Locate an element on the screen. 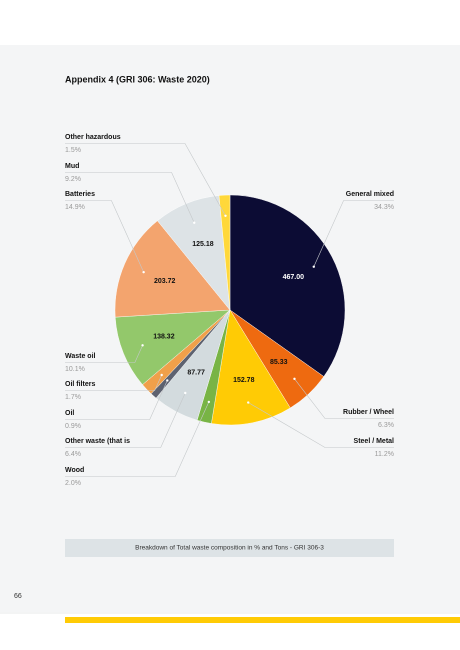 This screenshot has width=460, height=650. caption-box is located at coordinates (229, 548).